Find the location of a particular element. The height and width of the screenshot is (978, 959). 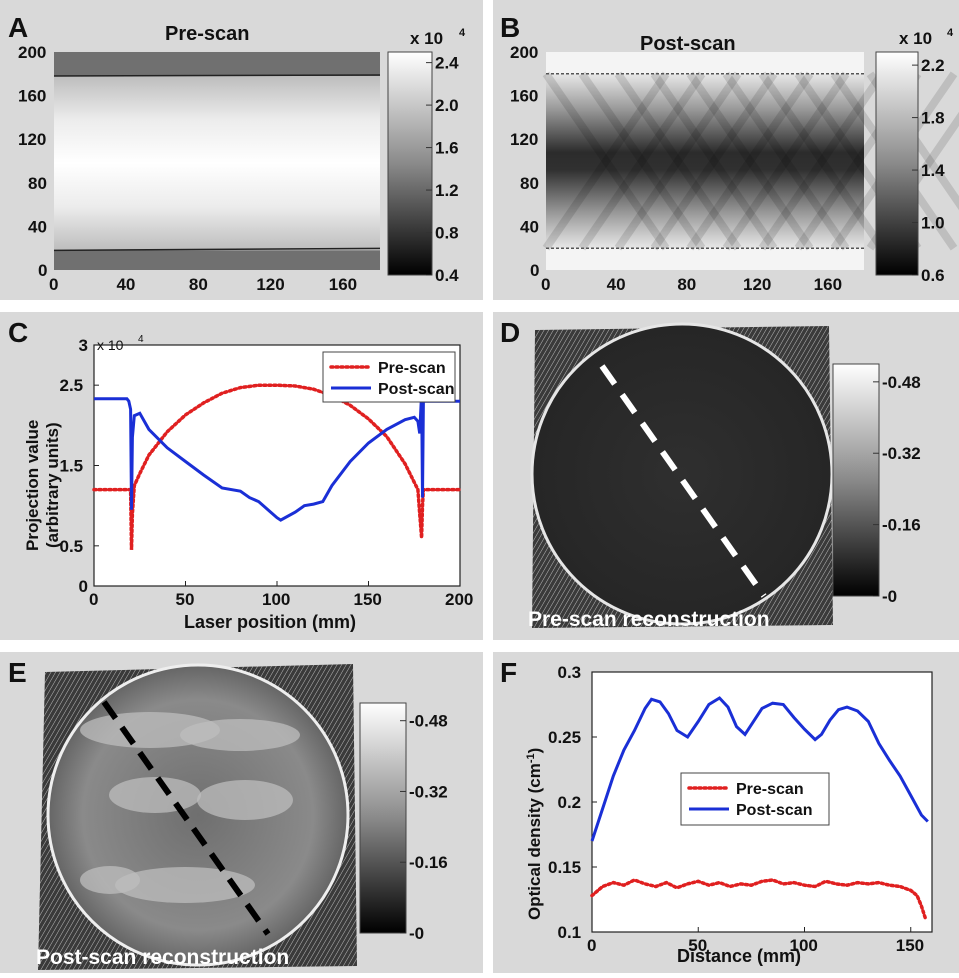

x-tick-label: 200 is located at coordinates (459, 599).